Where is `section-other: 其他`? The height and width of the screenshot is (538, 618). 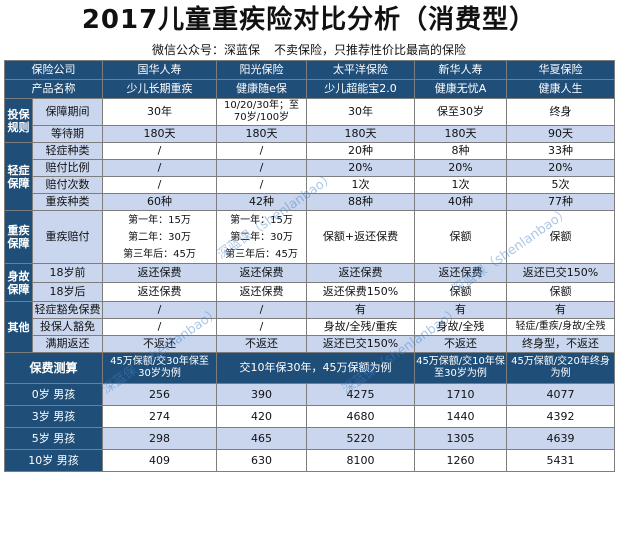
section-other: 其他 is located at coordinates (18, 327).